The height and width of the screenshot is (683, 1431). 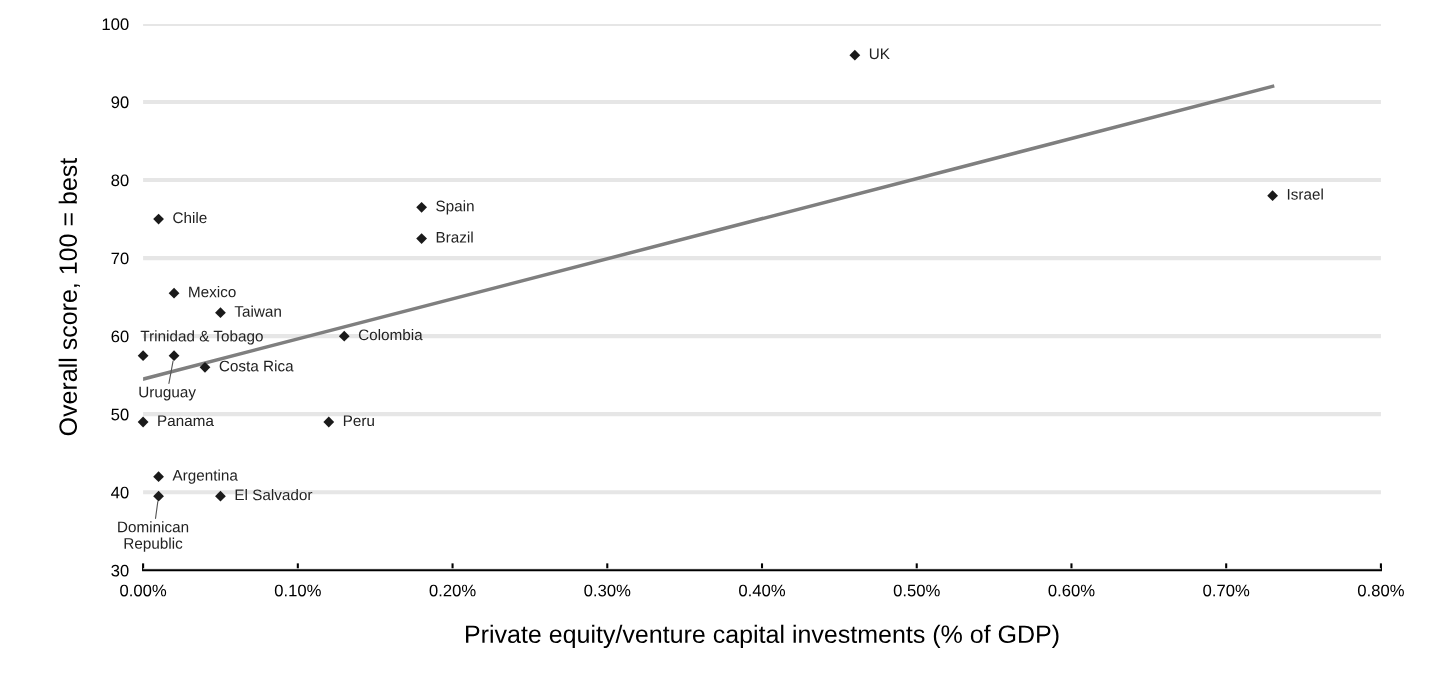 What do you see at coordinates (916, 590) in the screenshot?
I see `x-tick-label: 0.50%` at bounding box center [916, 590].